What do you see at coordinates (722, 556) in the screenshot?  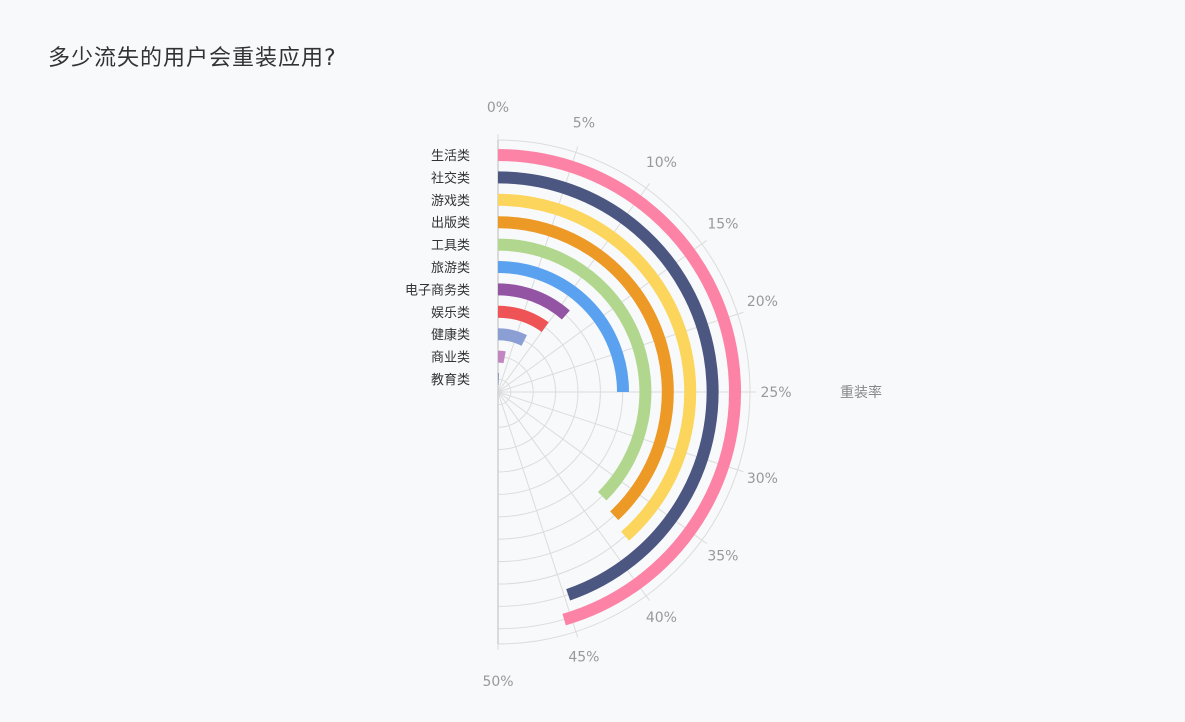 I see `tick-label: 35%` at bounding box center [722, 556].